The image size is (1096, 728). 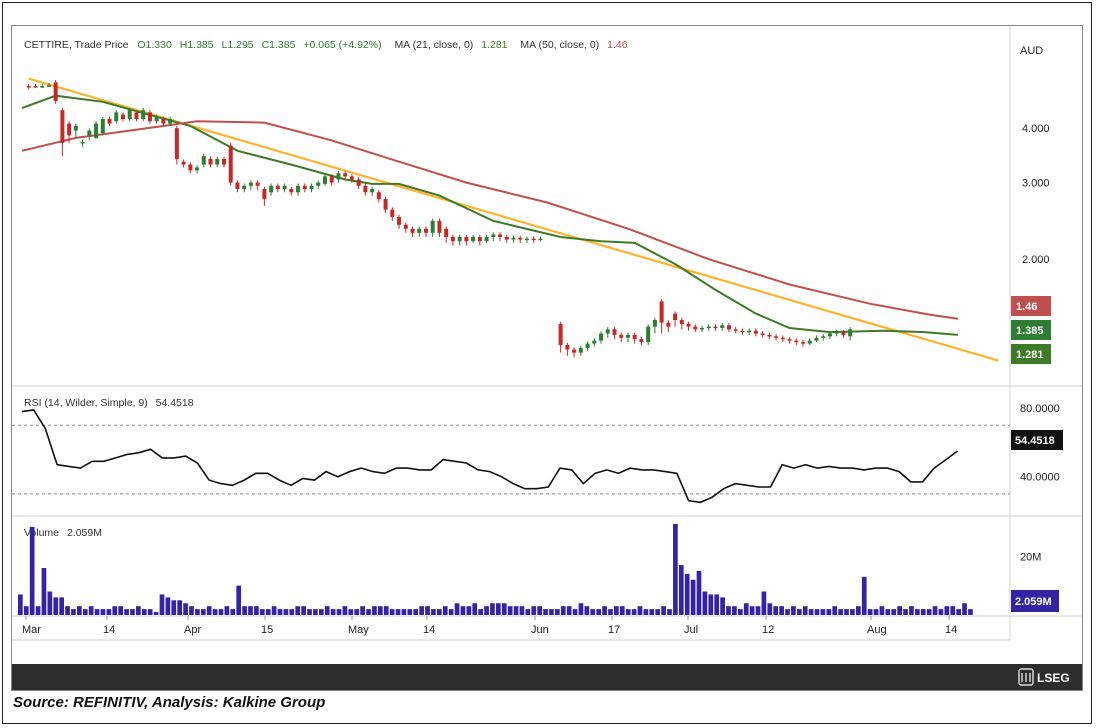 What do you see at coordinates (342, 45) in the screenshot?
I see `header-change: +0.065 (+4.92%)` at bounding box center [342, 45].